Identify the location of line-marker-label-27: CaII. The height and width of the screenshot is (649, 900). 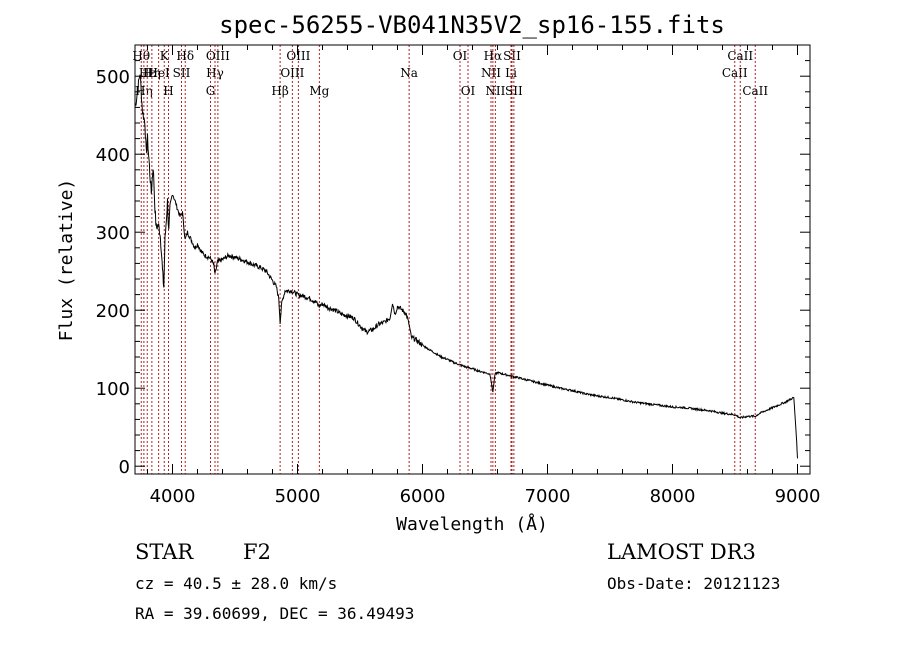
(755, 91).